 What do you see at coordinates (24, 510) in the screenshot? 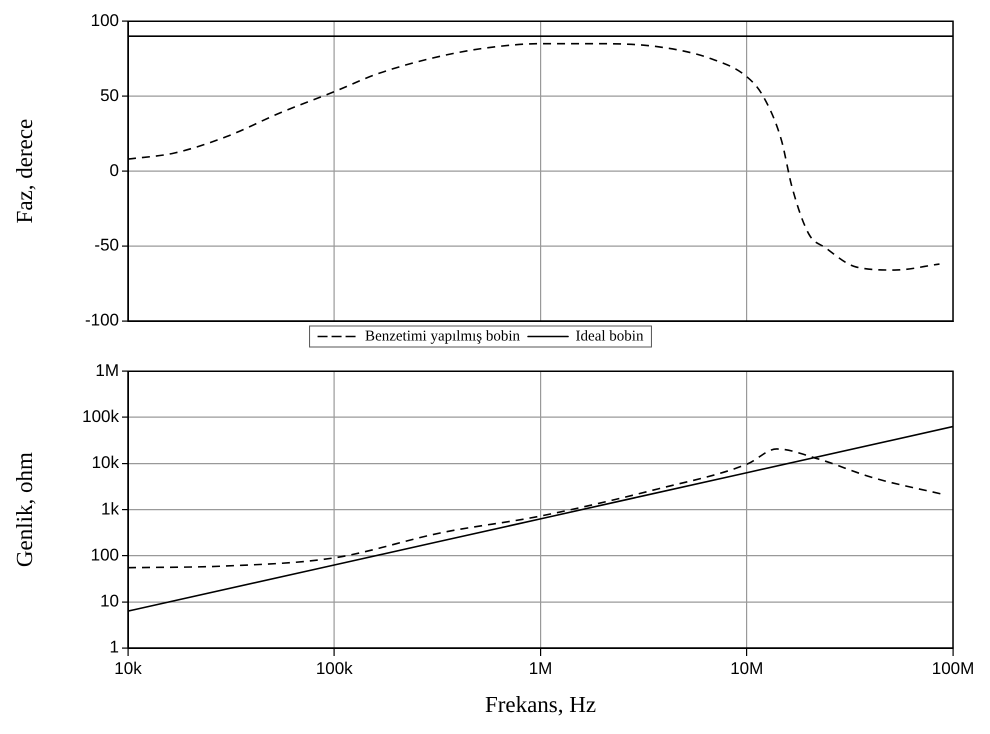
I see `y-axis-title: Genlik, ohm` at bounding box center [24, 510].